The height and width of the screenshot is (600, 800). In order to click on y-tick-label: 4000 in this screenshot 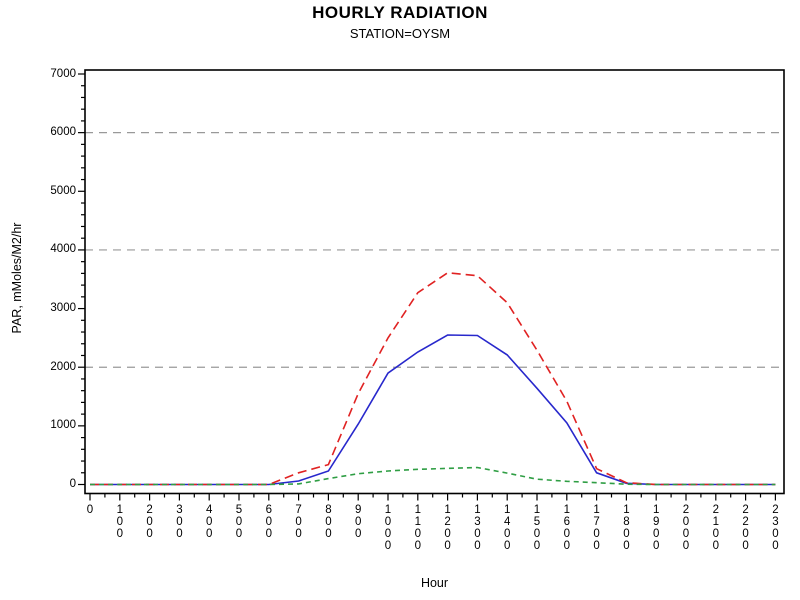, I will do `click(63, 249)`.